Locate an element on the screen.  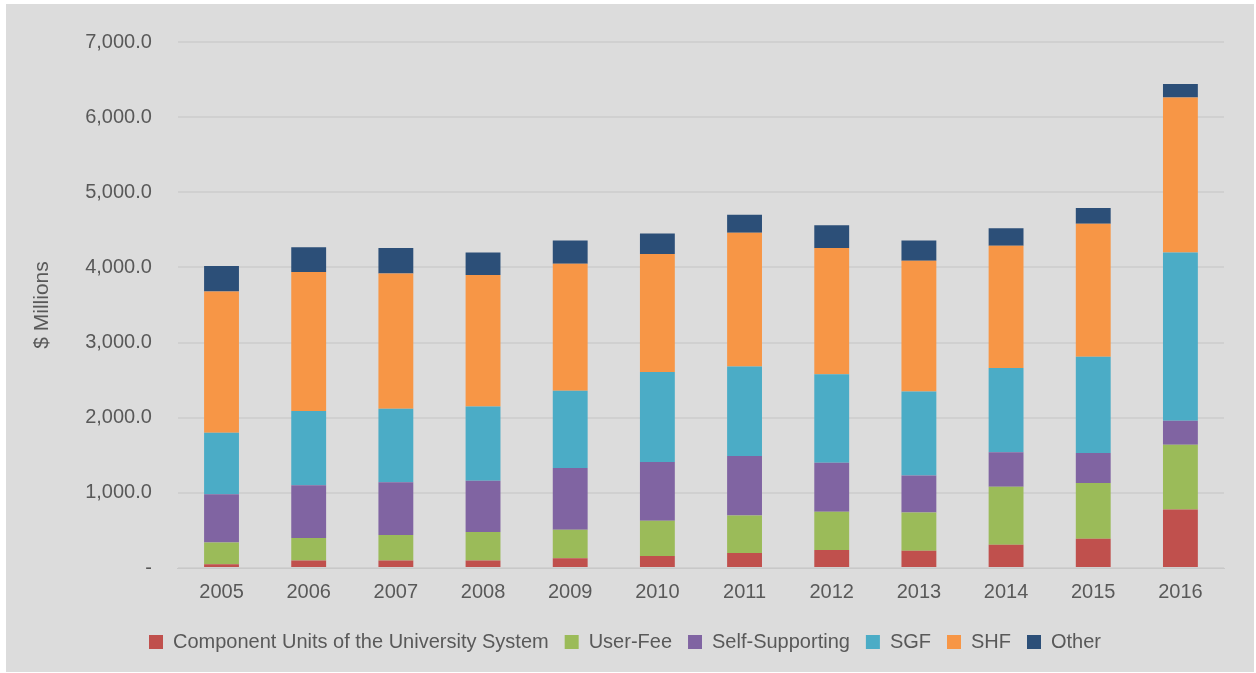
y-tick-label: 7,000.0 is located at coordinates (118, 40).